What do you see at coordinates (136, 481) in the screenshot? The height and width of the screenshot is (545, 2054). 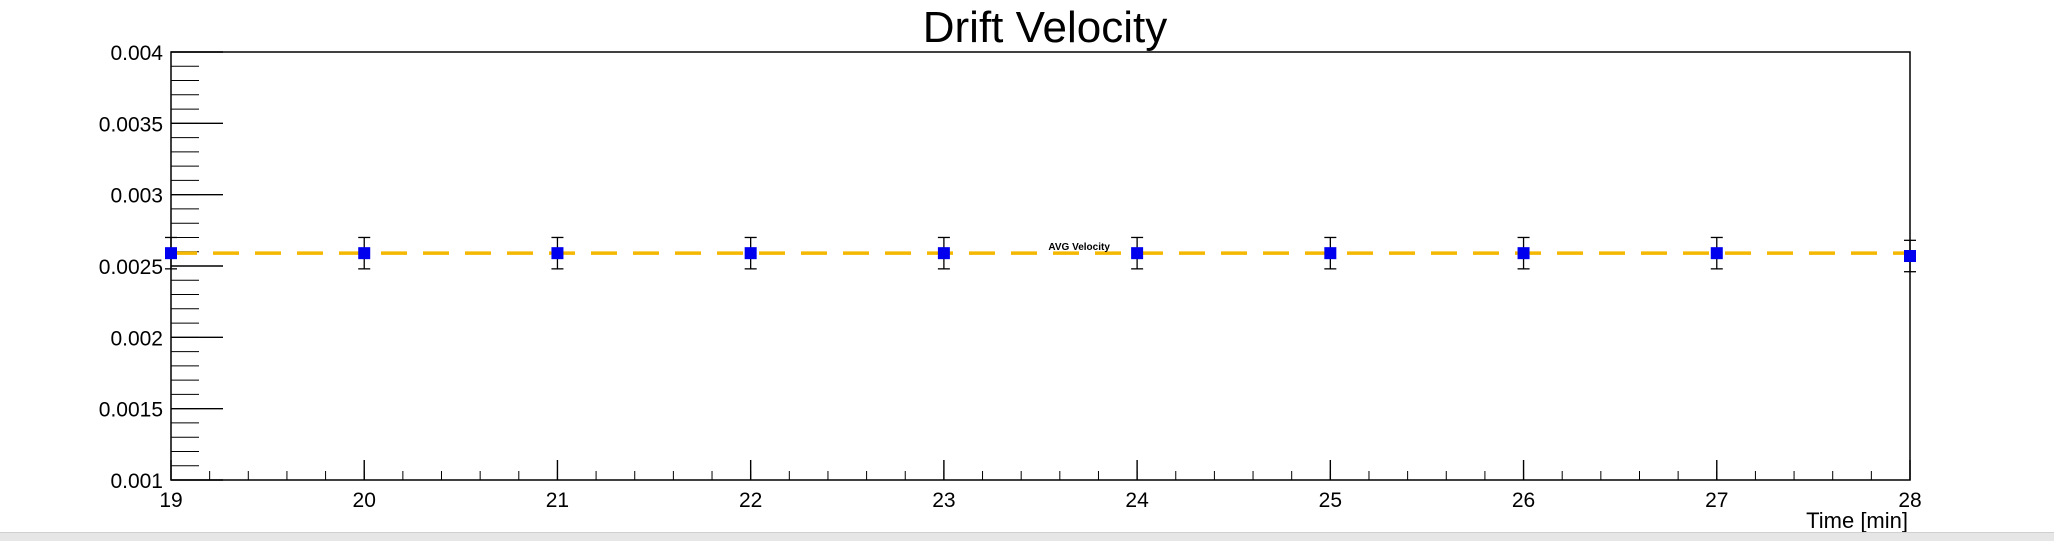 I see `y-tick-label: 0.001` at bounding box center [136, 481].